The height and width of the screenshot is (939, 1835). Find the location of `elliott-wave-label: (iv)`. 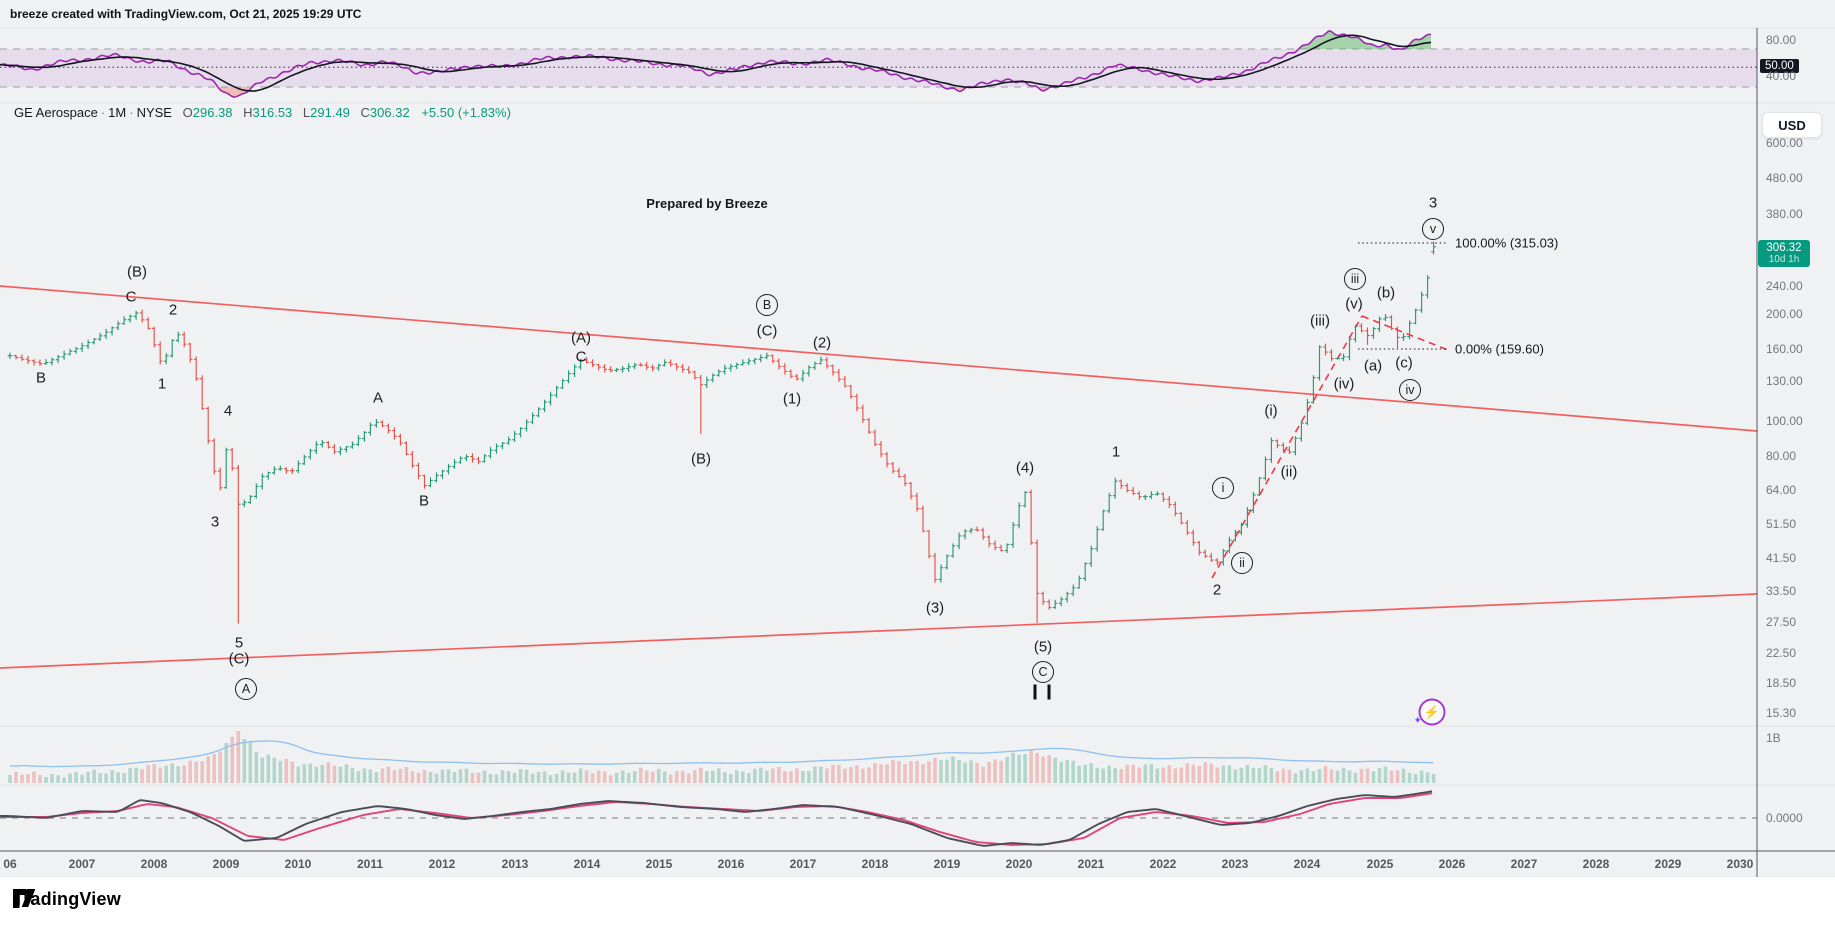

elliott-wave-label: (iv) is located at coordinates (1344, 384).